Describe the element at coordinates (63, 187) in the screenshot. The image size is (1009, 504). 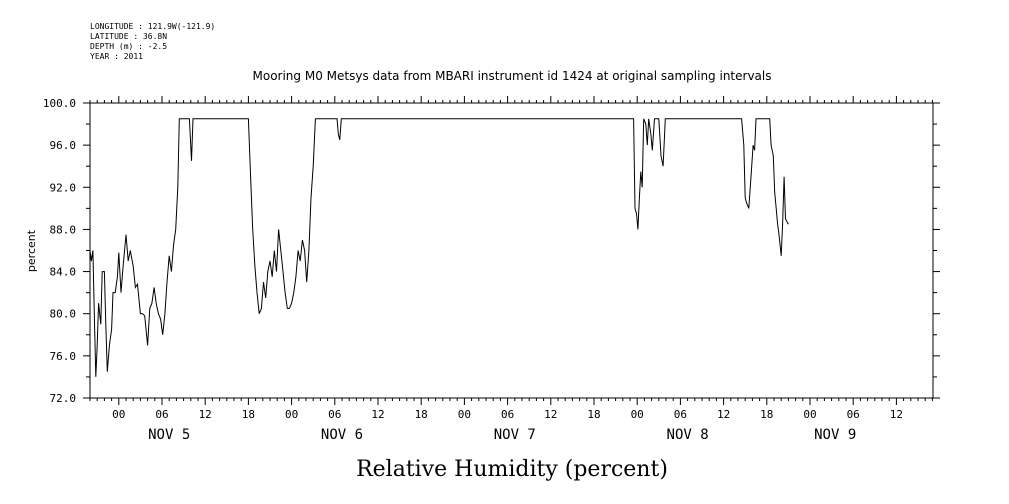
I see `y-tick-label: 92.0` at that location.